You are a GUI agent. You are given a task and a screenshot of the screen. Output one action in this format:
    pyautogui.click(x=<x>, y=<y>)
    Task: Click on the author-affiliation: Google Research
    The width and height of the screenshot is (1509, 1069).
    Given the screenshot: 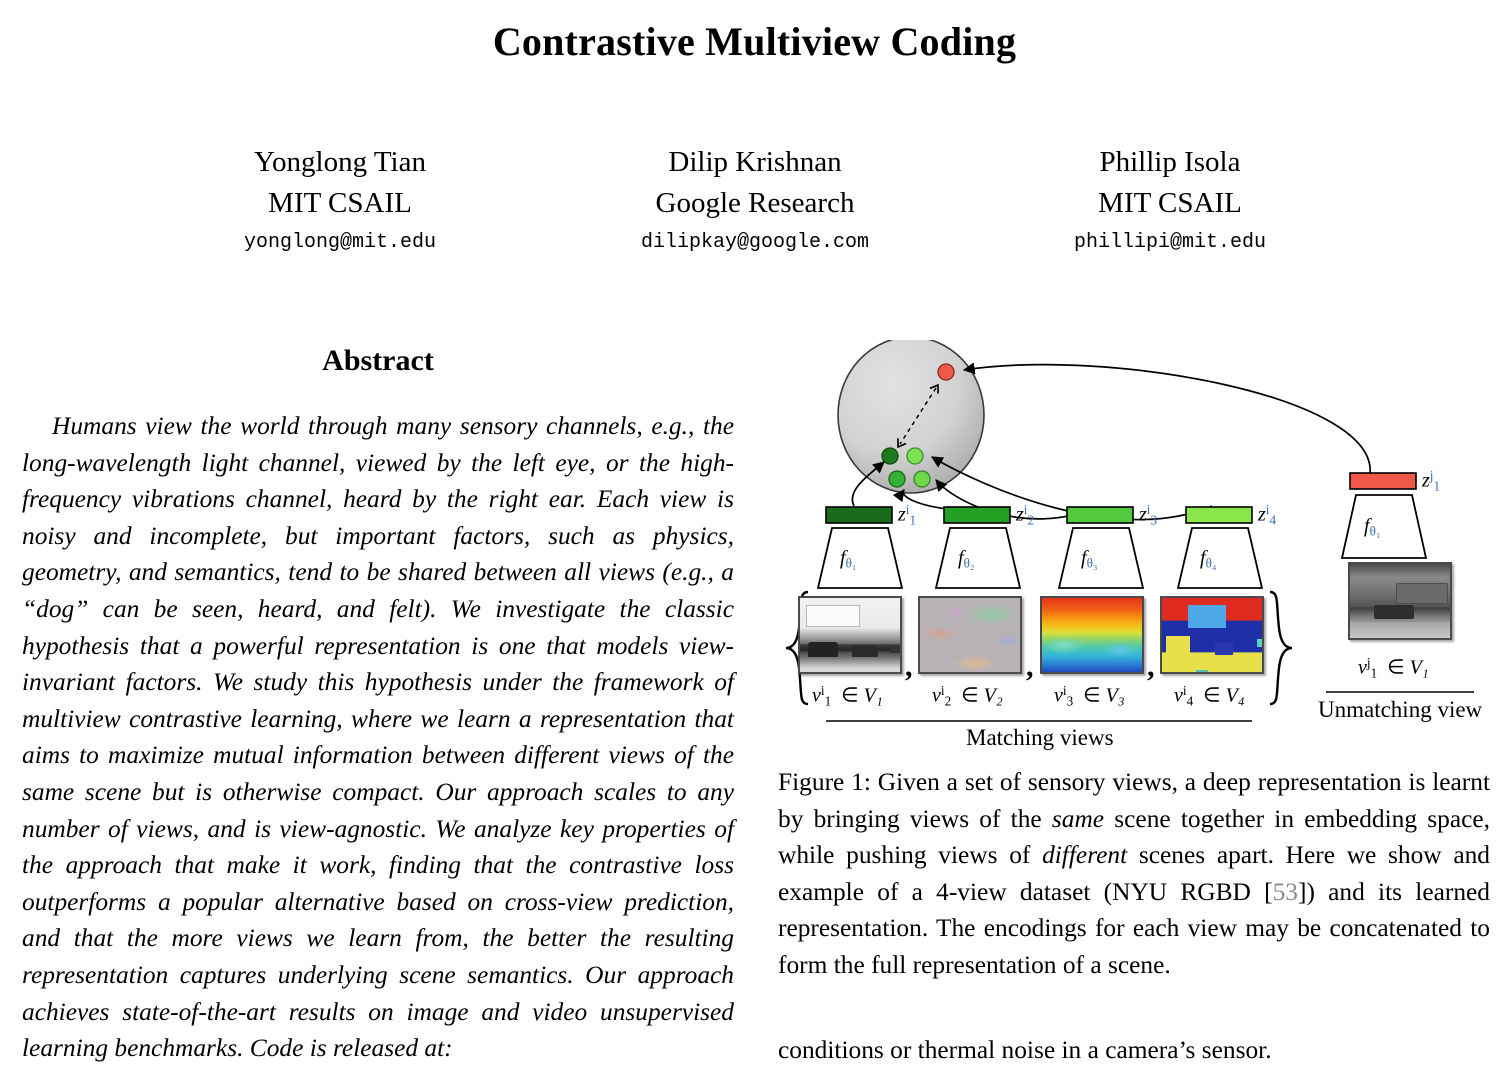 What is the action you would take?
    pyautogui.click(x=755, y=203)
    